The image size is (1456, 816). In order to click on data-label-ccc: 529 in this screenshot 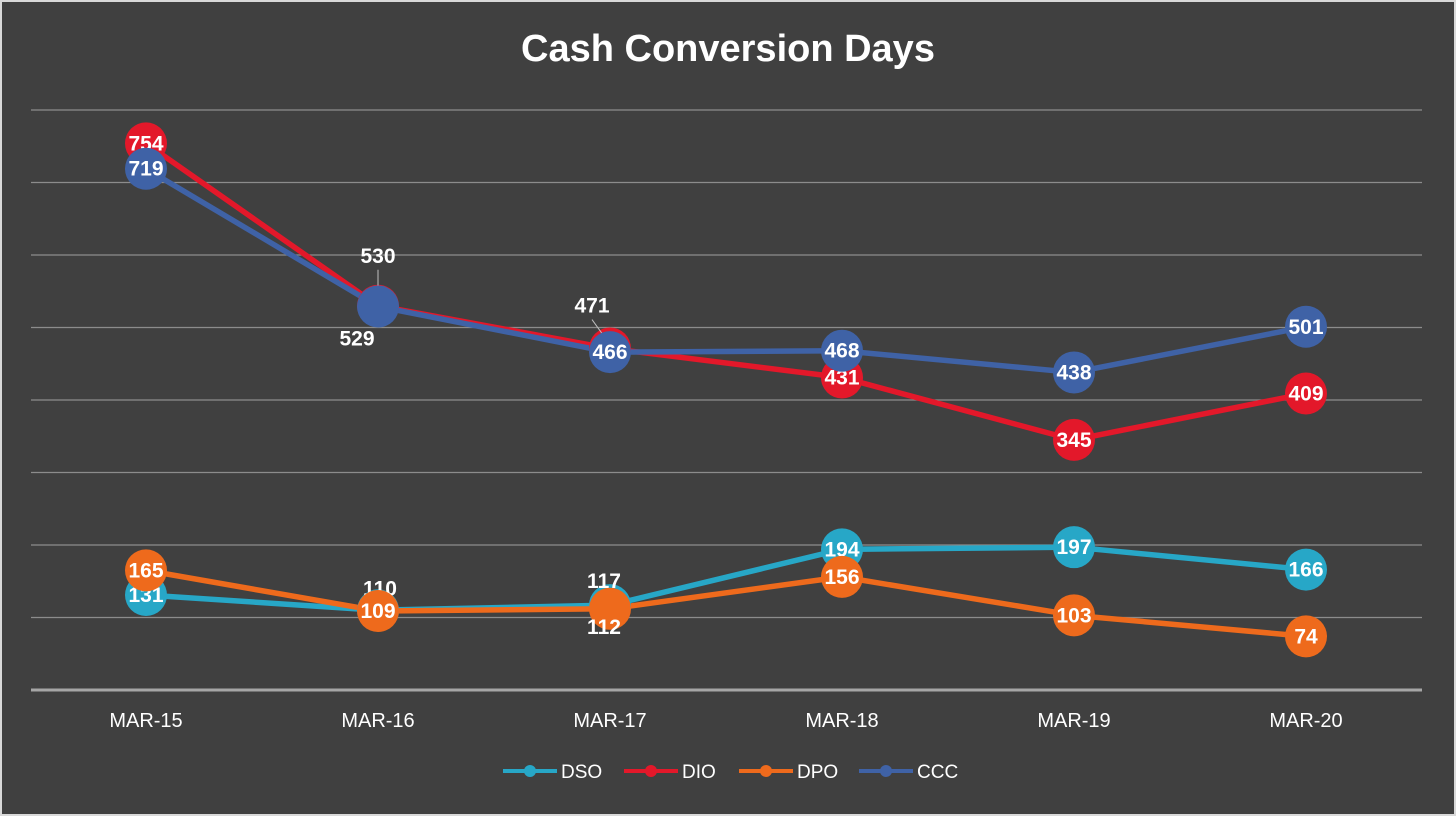, I will do `click(356, 338)`.